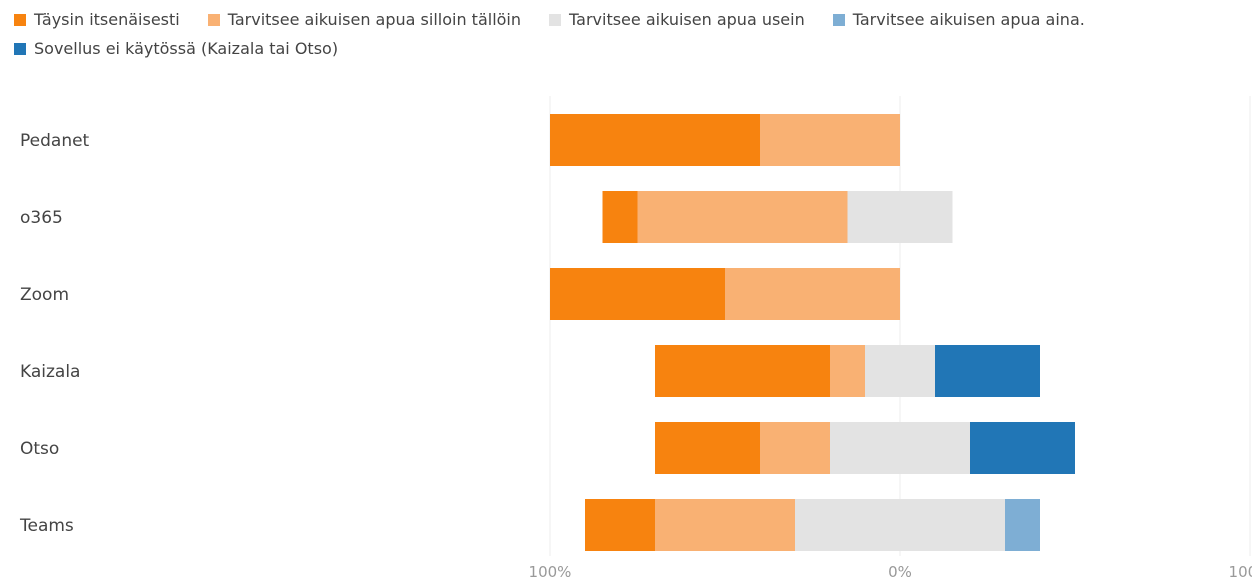 The image size is (1252, 581). I want to click on x-tick-label: 0%, so click(900, 572).